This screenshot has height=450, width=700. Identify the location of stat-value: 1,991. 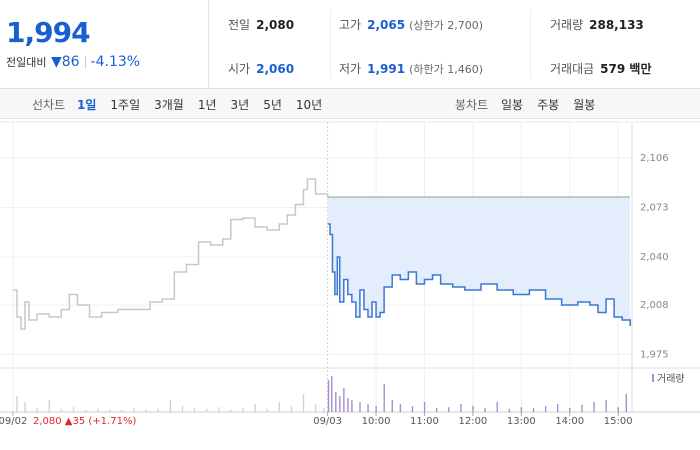
(386, 69).